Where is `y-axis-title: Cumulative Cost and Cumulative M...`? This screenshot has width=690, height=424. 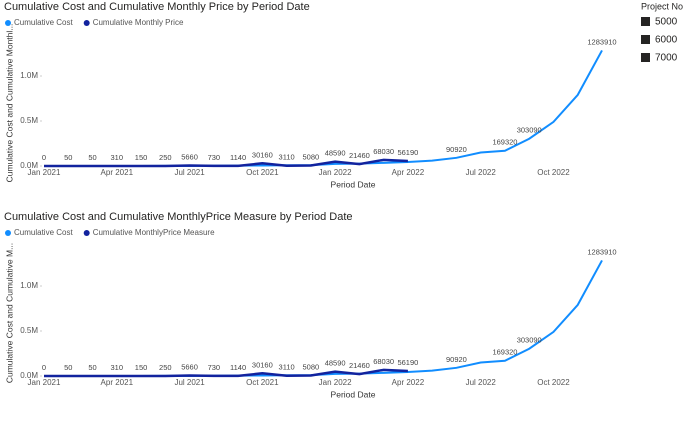 y-axis-title: Cumulative Cost and Cumulative M... is located at coordinates (9, 313).